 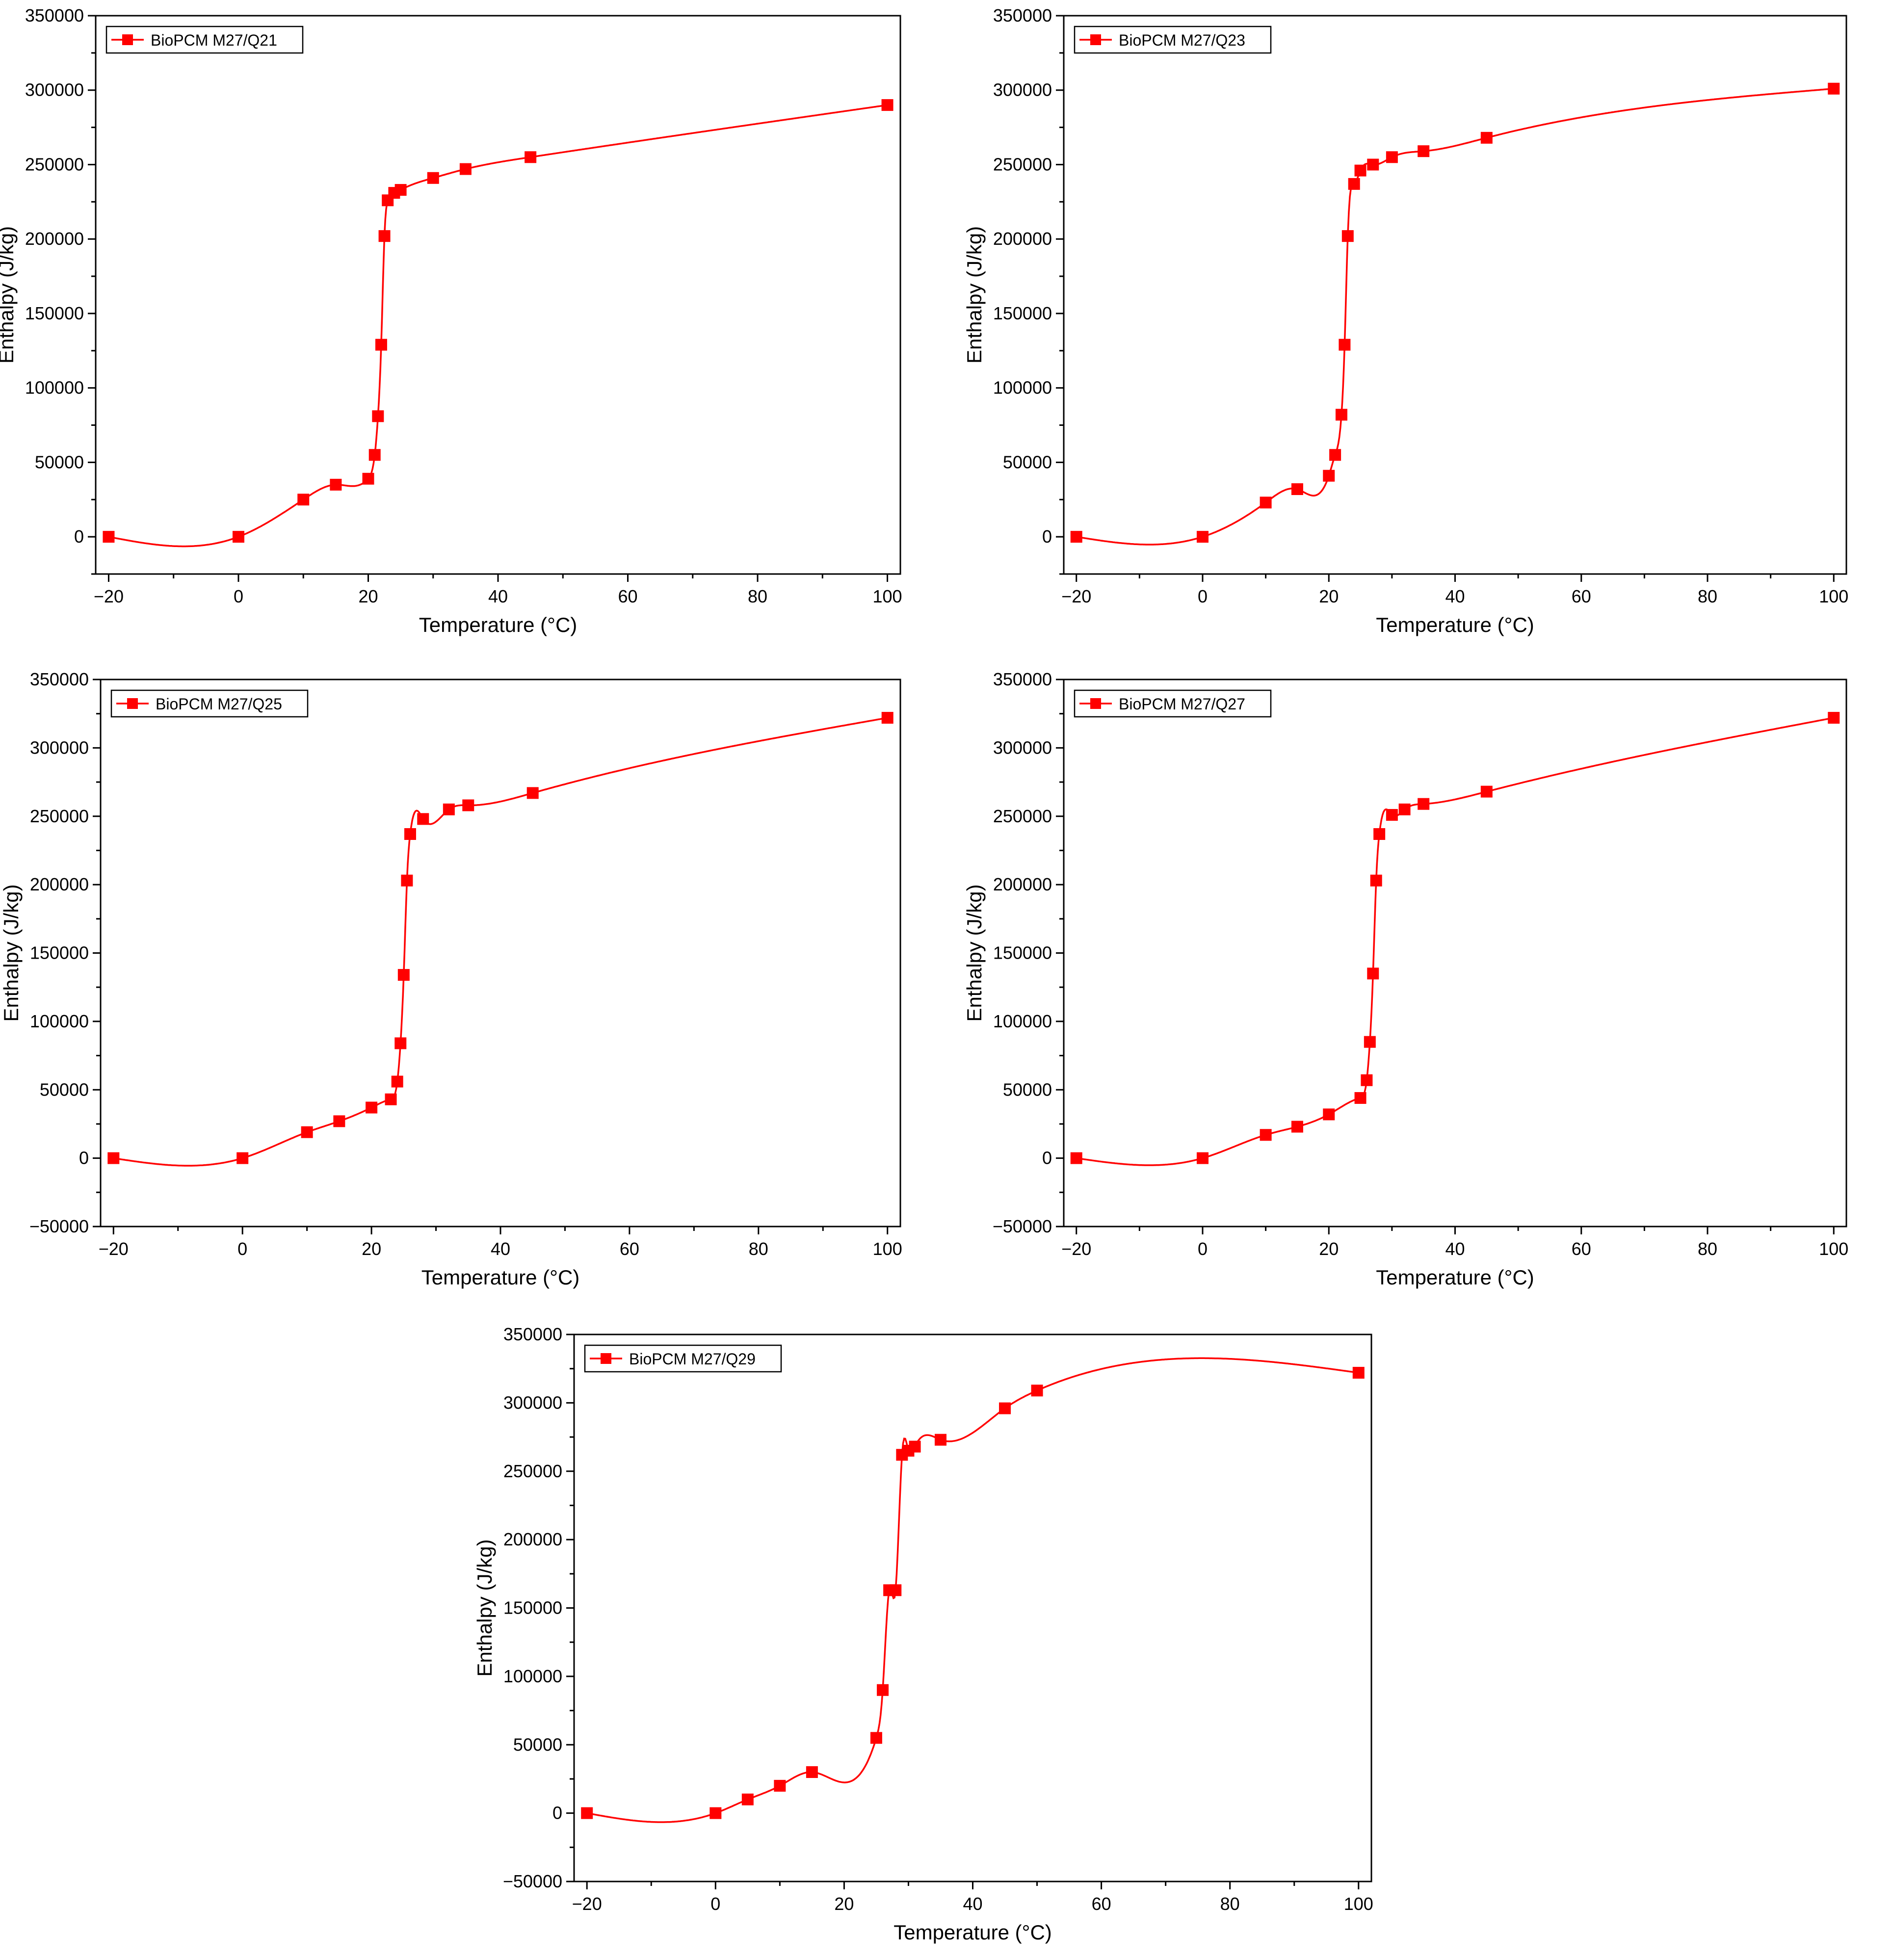 I want to click on y-axis-title: Enthalpy (J/kg), so click(x=974, y=952).